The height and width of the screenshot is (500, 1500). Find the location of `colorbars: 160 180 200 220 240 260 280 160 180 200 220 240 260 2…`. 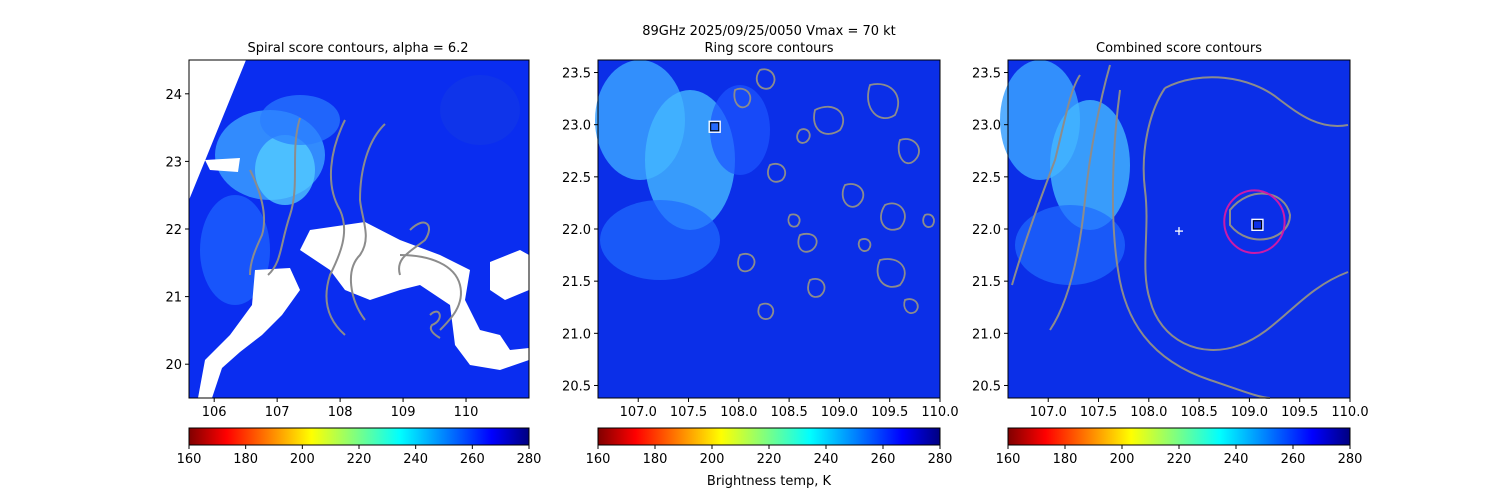

colorbars: 160 180 200 220 240 260 280 160 180 200 220 240 260 2… is located at coordinates (770, 447).